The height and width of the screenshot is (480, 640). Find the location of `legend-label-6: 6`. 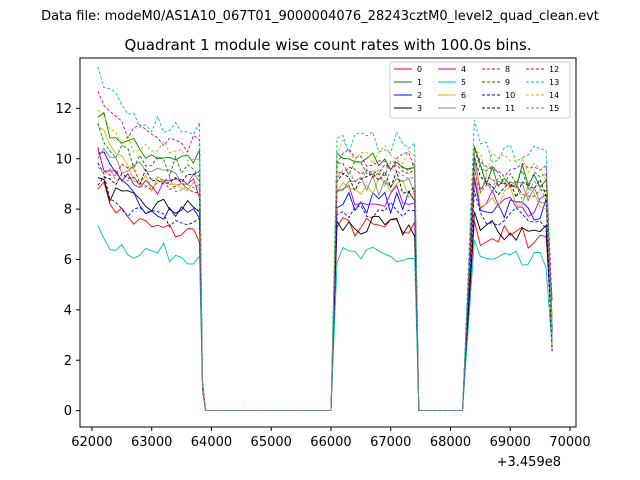

legend-label-6: 6 is located at coordinates (463, 95).